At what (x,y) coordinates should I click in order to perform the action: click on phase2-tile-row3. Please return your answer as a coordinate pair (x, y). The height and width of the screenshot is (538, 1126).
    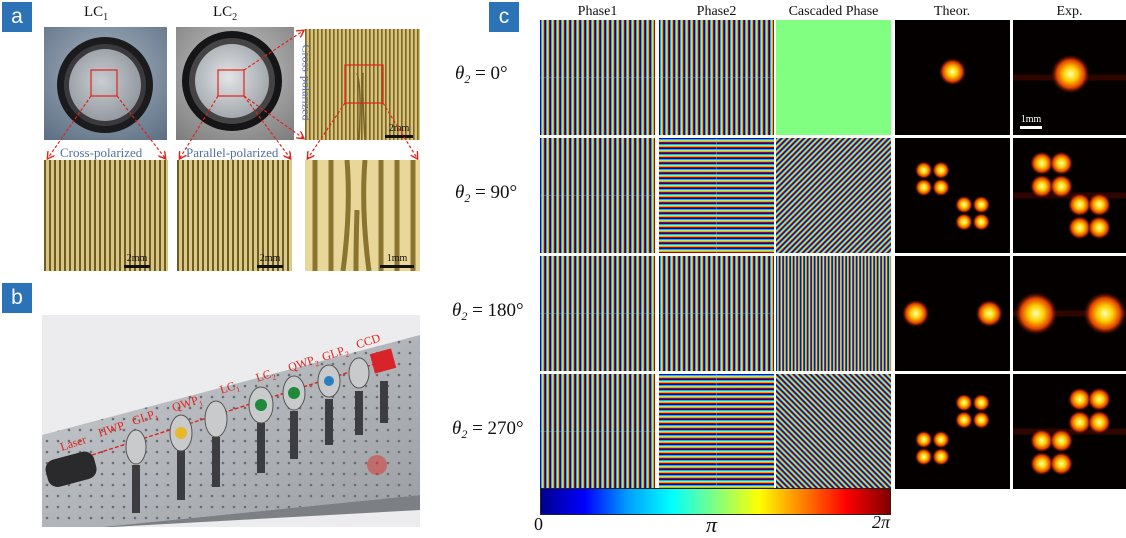
    Looking at the image, I should click on (716, 431).